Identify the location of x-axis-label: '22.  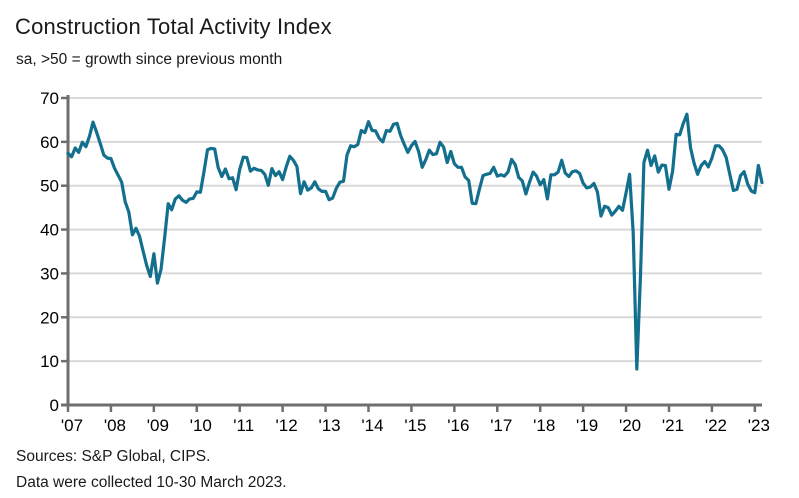
(716, 425).